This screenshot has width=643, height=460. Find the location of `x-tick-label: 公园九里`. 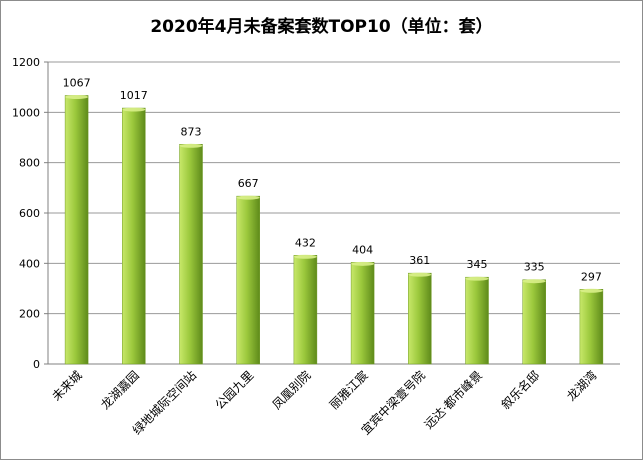

x-tick-label: 公园九里 is located at coordinates (234, 390).